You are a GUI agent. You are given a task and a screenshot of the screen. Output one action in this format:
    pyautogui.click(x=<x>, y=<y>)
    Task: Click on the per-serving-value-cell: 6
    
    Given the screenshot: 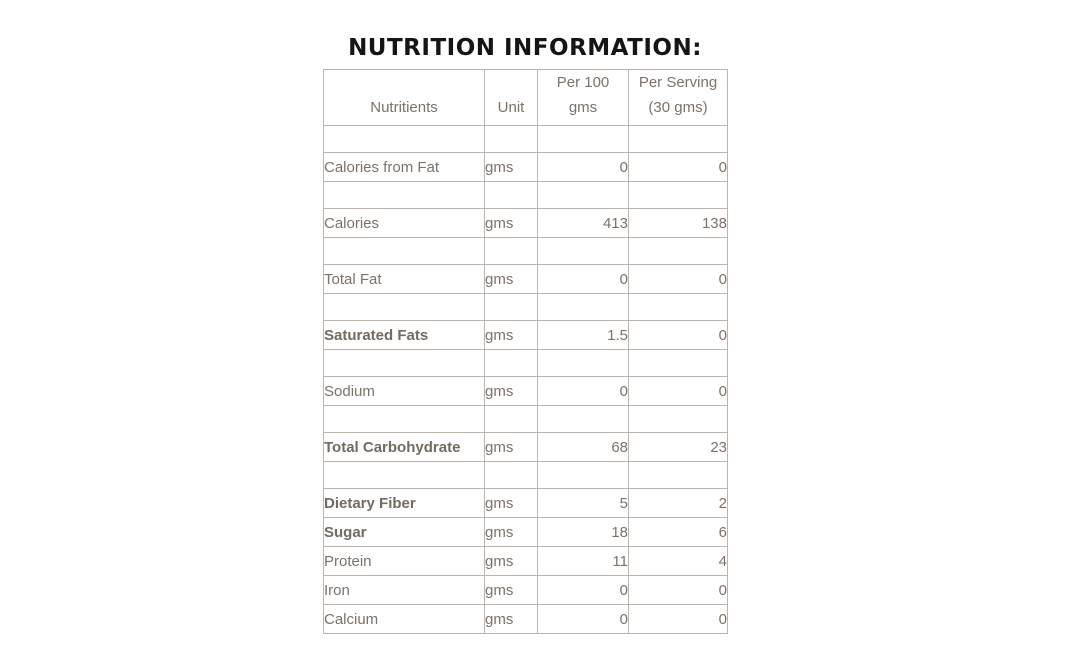 What is the action you would take?
    pyautogui.click(x=678, y=532)
    